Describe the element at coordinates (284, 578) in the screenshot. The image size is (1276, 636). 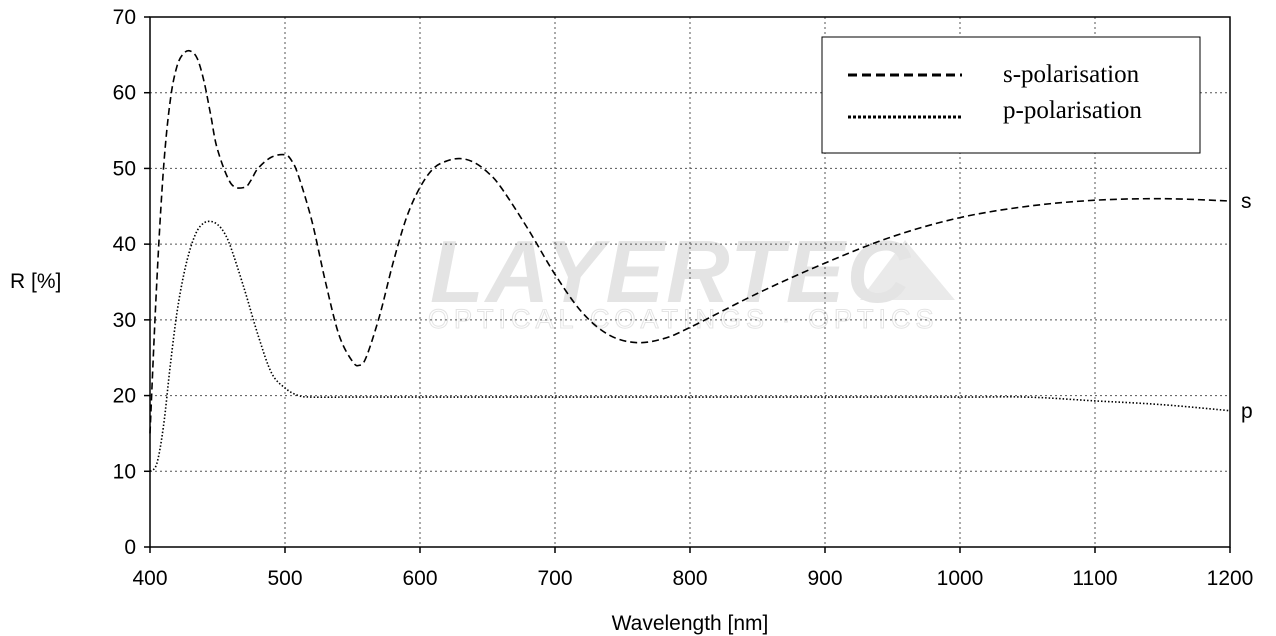
I see `x-tick-label-500: 500` at that location.